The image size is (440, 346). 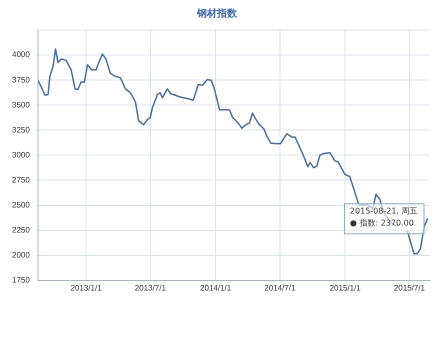 What do you see at coordinates (21, 129) in the screenshot?
I see `y-tick-label: 3250` at bounding box center [21, 129].